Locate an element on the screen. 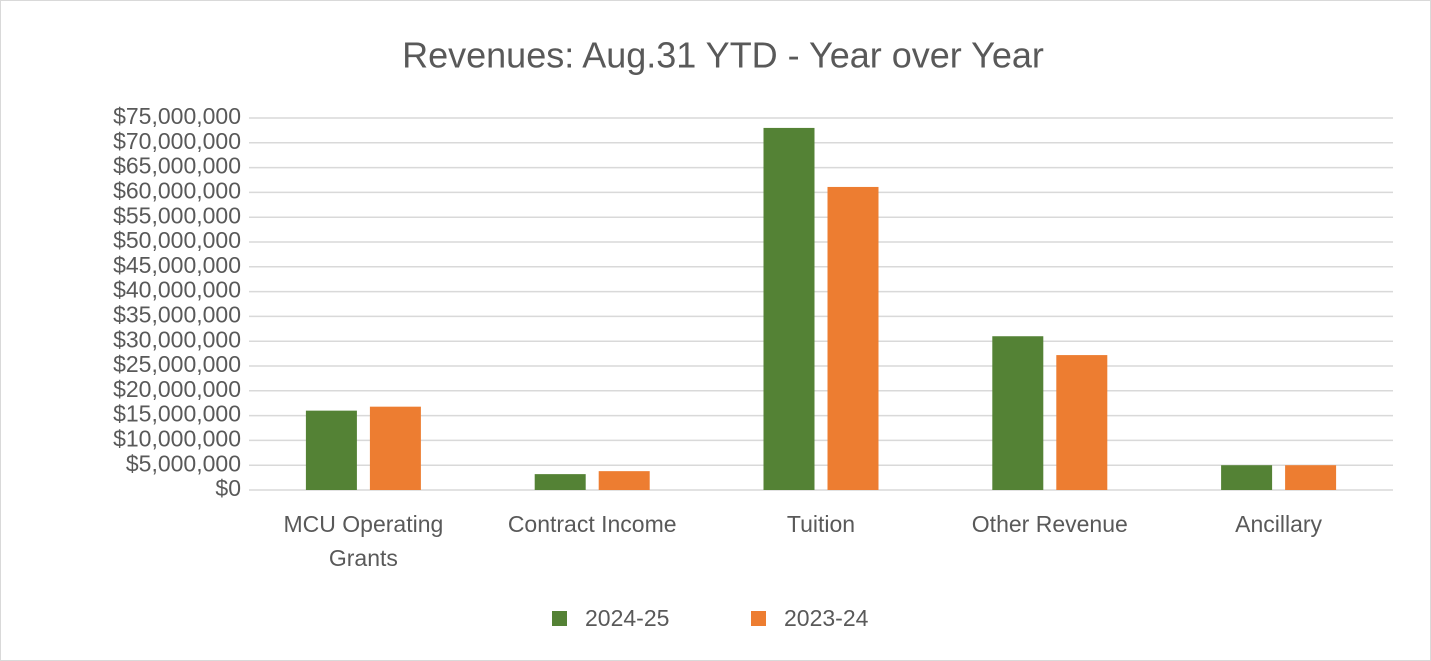  y-tick-label: $70,000,000 is located at coordinates (177, 141).